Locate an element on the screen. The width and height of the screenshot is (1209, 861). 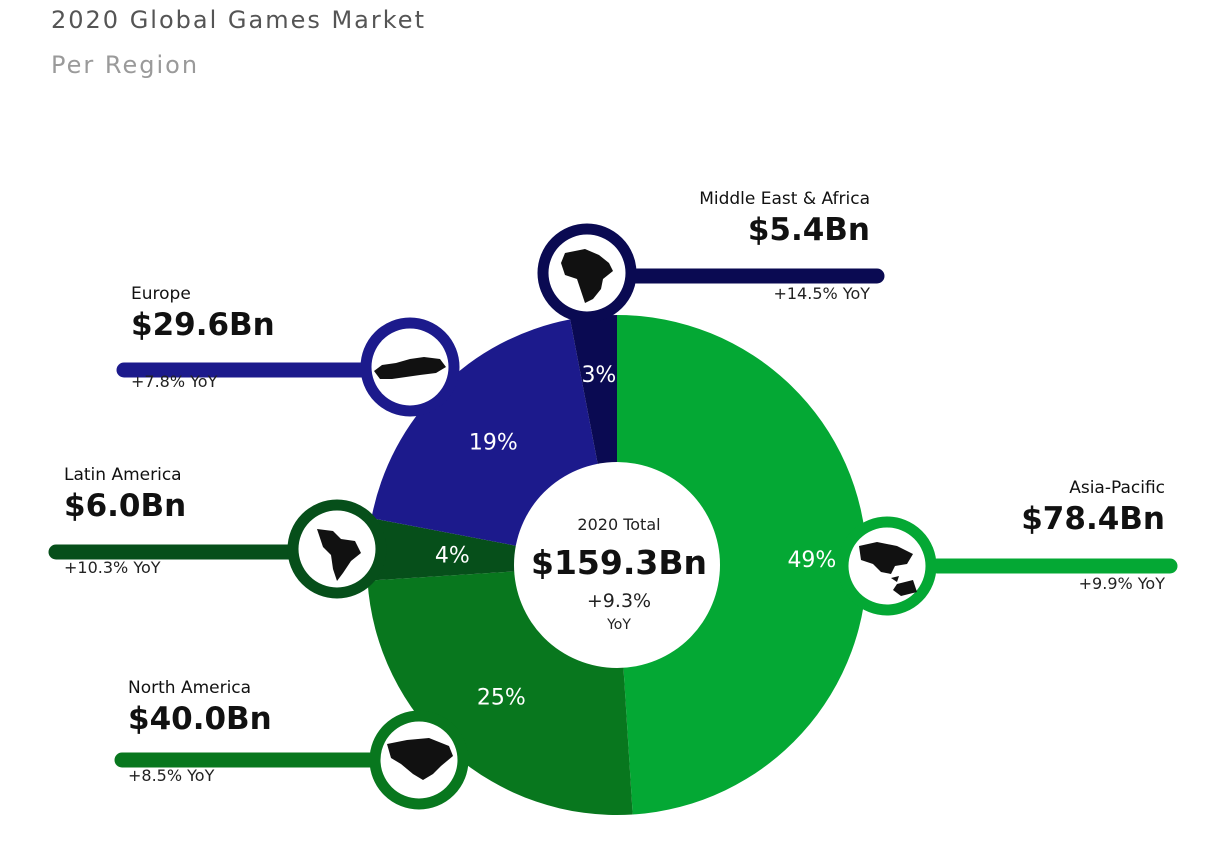
region-value: $29.6Bn is located at coordinates (203, 325).